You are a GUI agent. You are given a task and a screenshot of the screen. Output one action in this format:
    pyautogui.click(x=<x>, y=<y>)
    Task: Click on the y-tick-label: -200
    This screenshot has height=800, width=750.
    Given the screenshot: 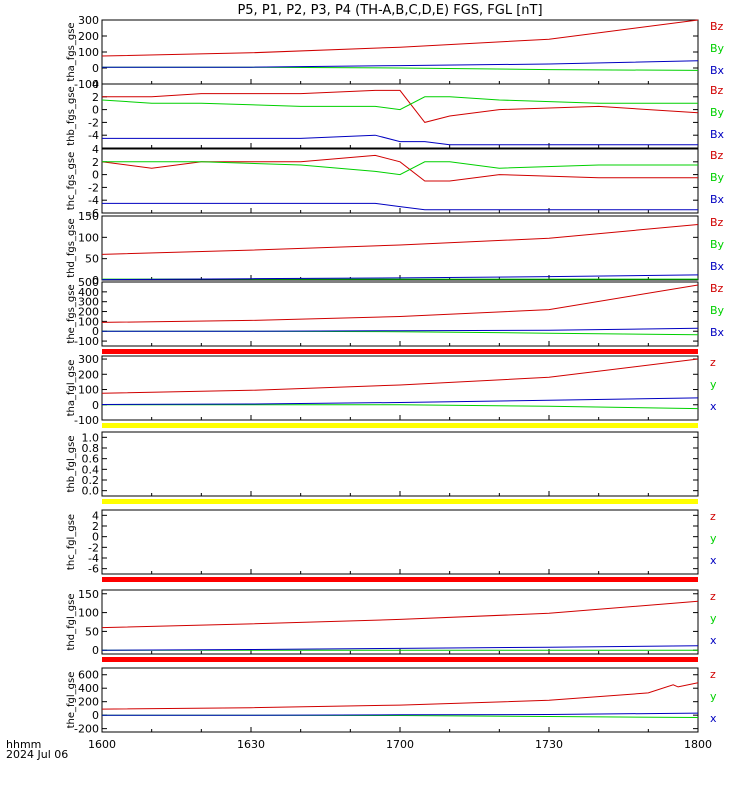 What is the action you would take?
    pyautogui.click(x=86, y=729)
    